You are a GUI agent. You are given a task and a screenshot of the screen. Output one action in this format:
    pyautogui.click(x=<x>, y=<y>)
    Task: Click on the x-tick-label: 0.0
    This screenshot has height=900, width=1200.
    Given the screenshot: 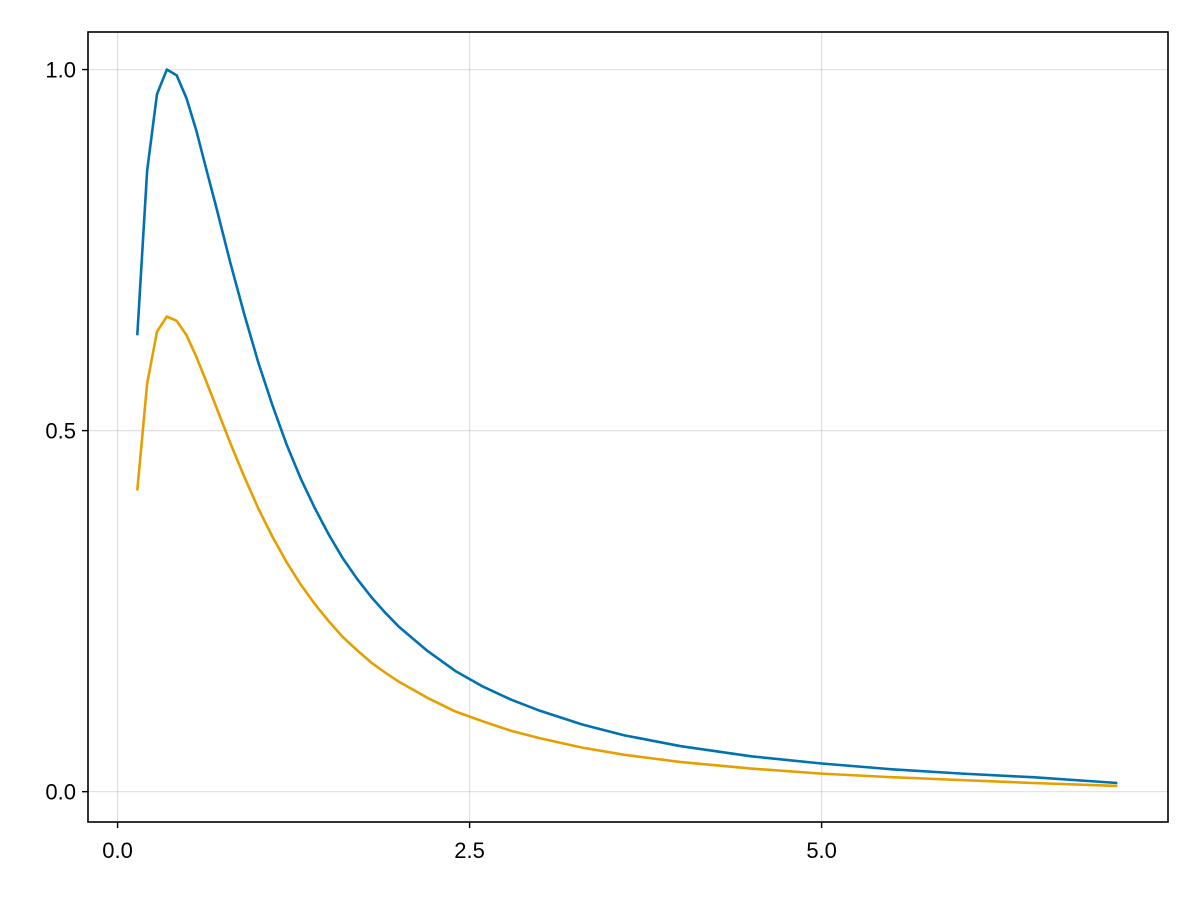 What is the action you would take?
    pyautogui.click(x=117, y=850)
    